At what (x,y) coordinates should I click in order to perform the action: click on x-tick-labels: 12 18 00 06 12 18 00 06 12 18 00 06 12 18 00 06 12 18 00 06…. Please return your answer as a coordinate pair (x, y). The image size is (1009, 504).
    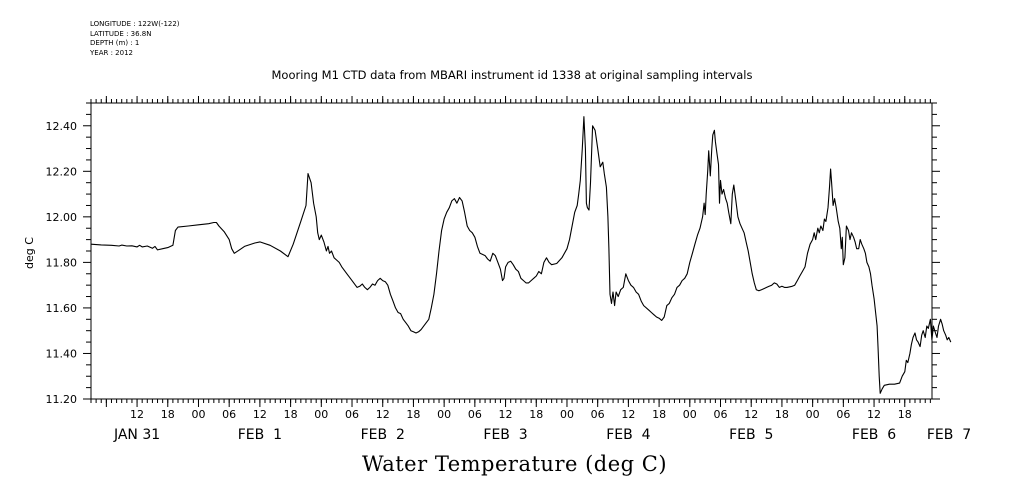
    Looking at the image, I should click on (521, 414).